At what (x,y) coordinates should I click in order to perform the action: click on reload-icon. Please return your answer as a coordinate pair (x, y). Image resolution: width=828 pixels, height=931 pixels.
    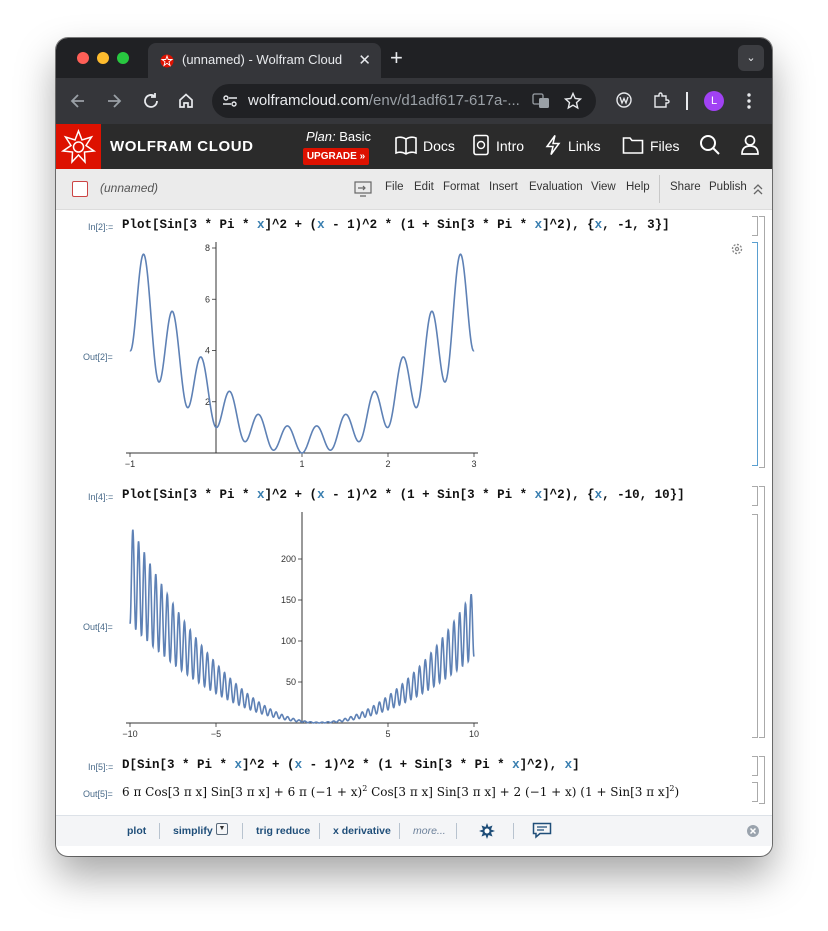
    Looking at the image, I should click on (151, 101).